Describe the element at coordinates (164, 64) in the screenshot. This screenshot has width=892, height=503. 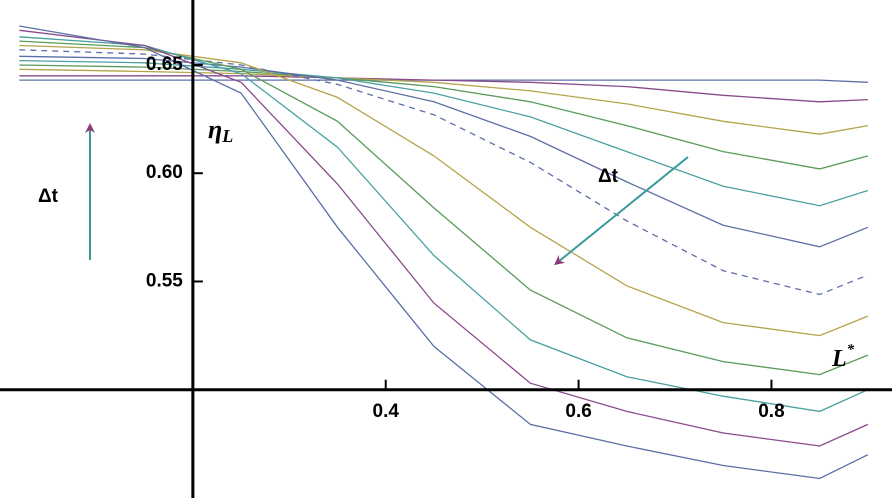
I see `y-tick-label: 0.65` at that location.